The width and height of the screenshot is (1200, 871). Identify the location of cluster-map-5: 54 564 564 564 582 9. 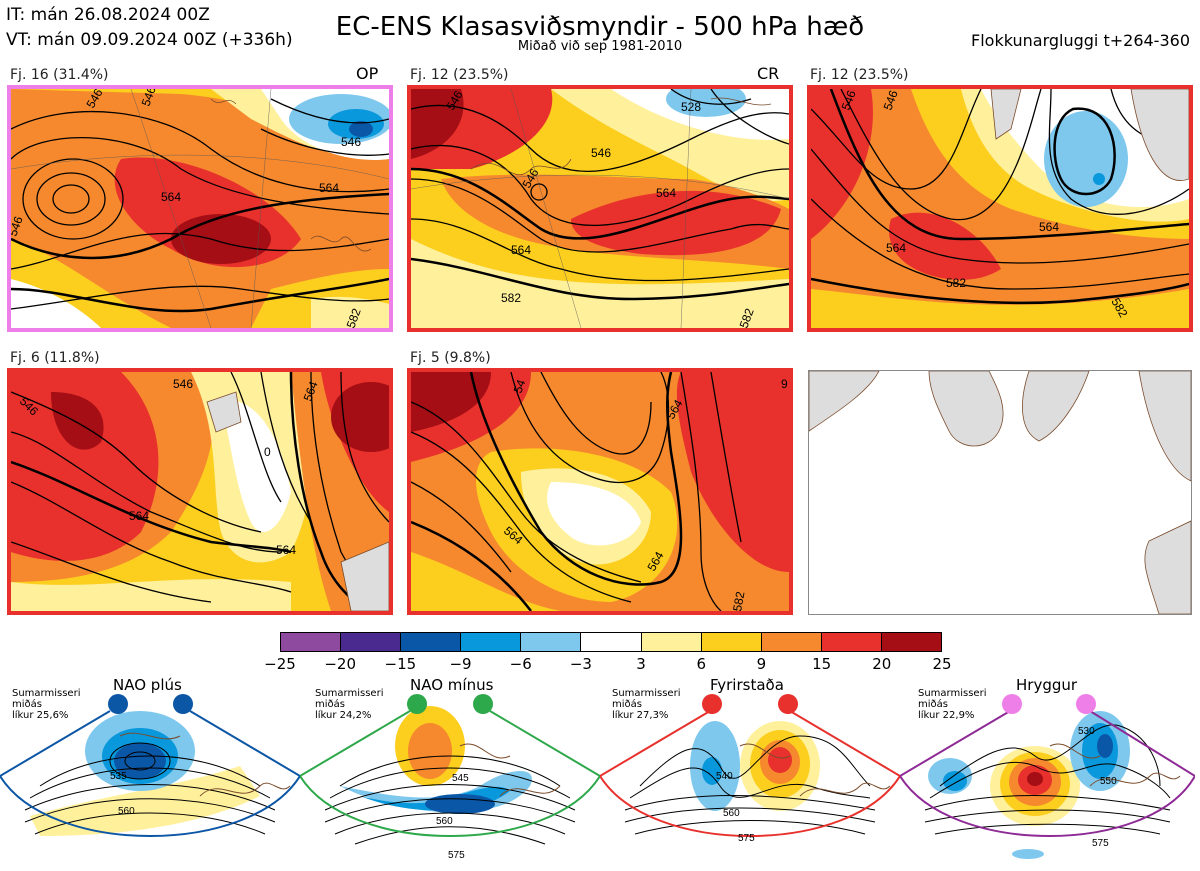
(600, 491).